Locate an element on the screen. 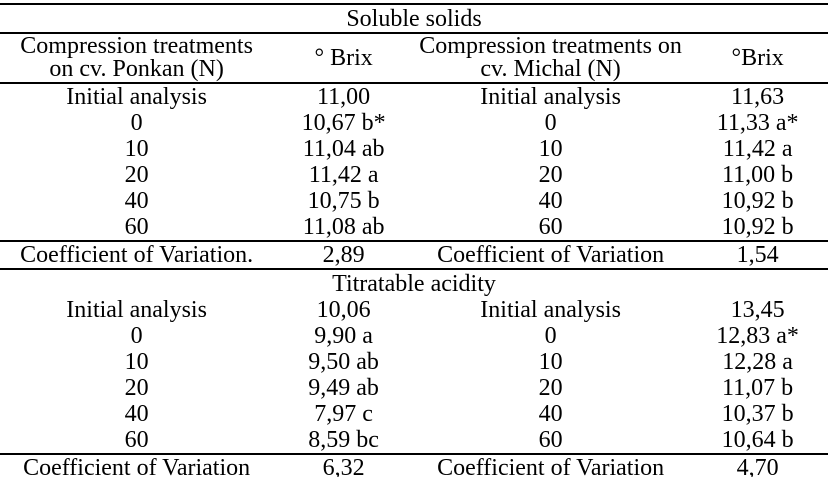  acidity-value-cell: 8,59 bc is located at coordinates (343, 440).